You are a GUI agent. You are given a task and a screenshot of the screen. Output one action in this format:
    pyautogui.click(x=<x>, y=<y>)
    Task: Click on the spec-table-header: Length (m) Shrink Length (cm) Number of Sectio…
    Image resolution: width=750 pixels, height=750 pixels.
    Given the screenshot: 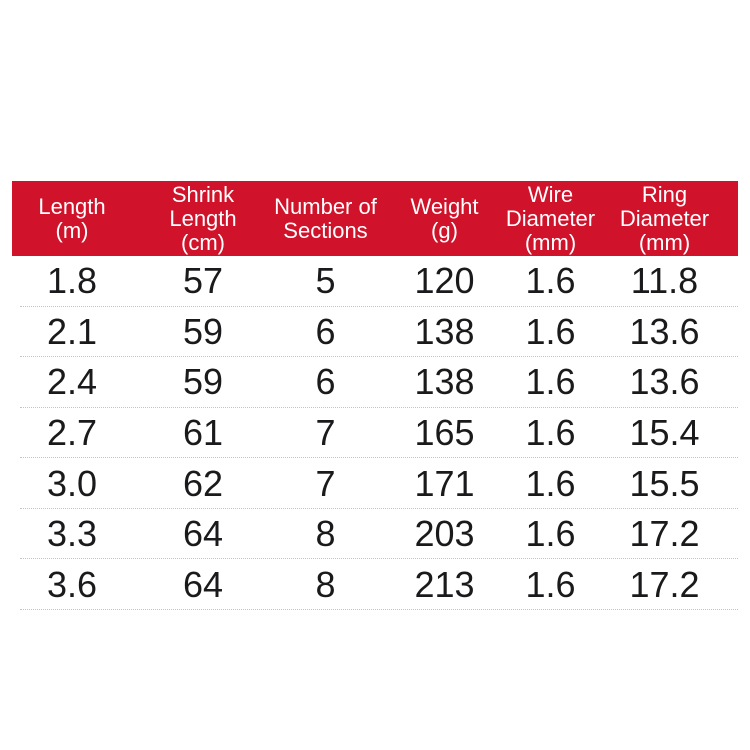 What is the action you would take?
    pyautogui.click(x=375, y=218)
    